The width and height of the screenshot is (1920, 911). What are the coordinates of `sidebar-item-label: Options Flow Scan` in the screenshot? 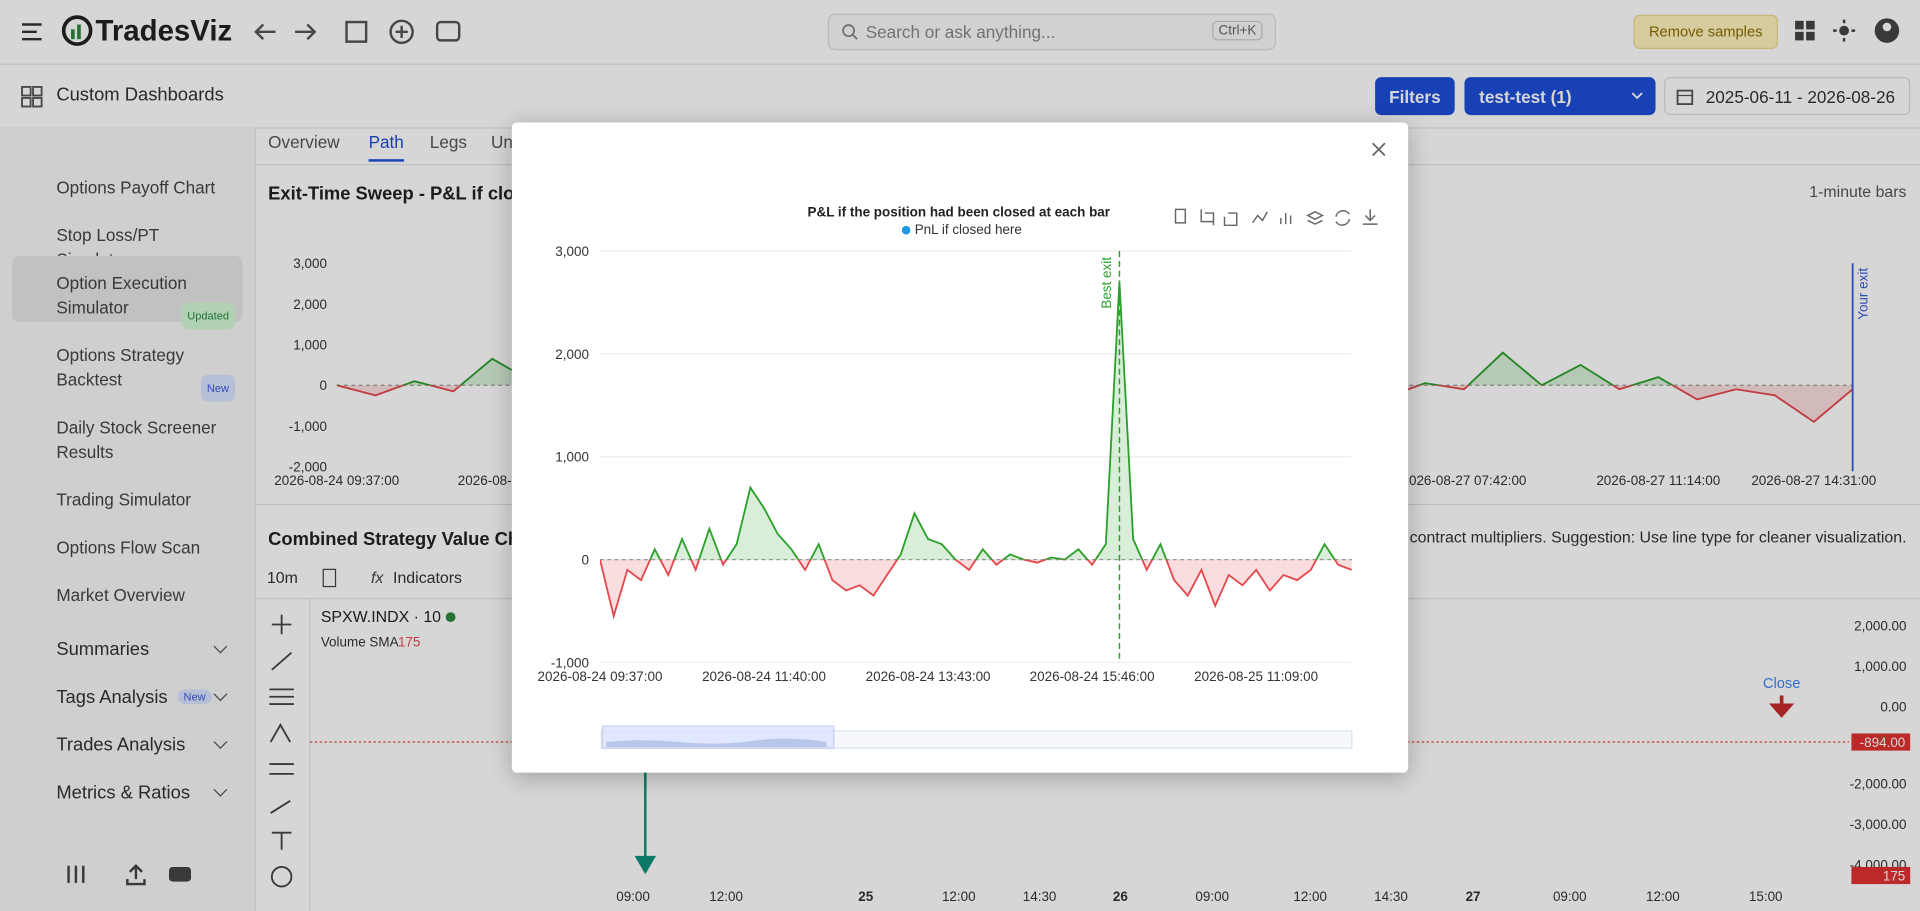 It's located at (128, 547).